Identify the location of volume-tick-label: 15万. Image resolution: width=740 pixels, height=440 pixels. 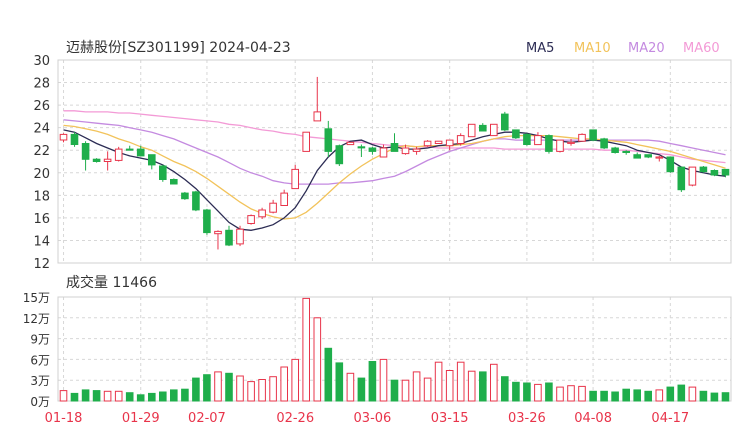
(36, 298).